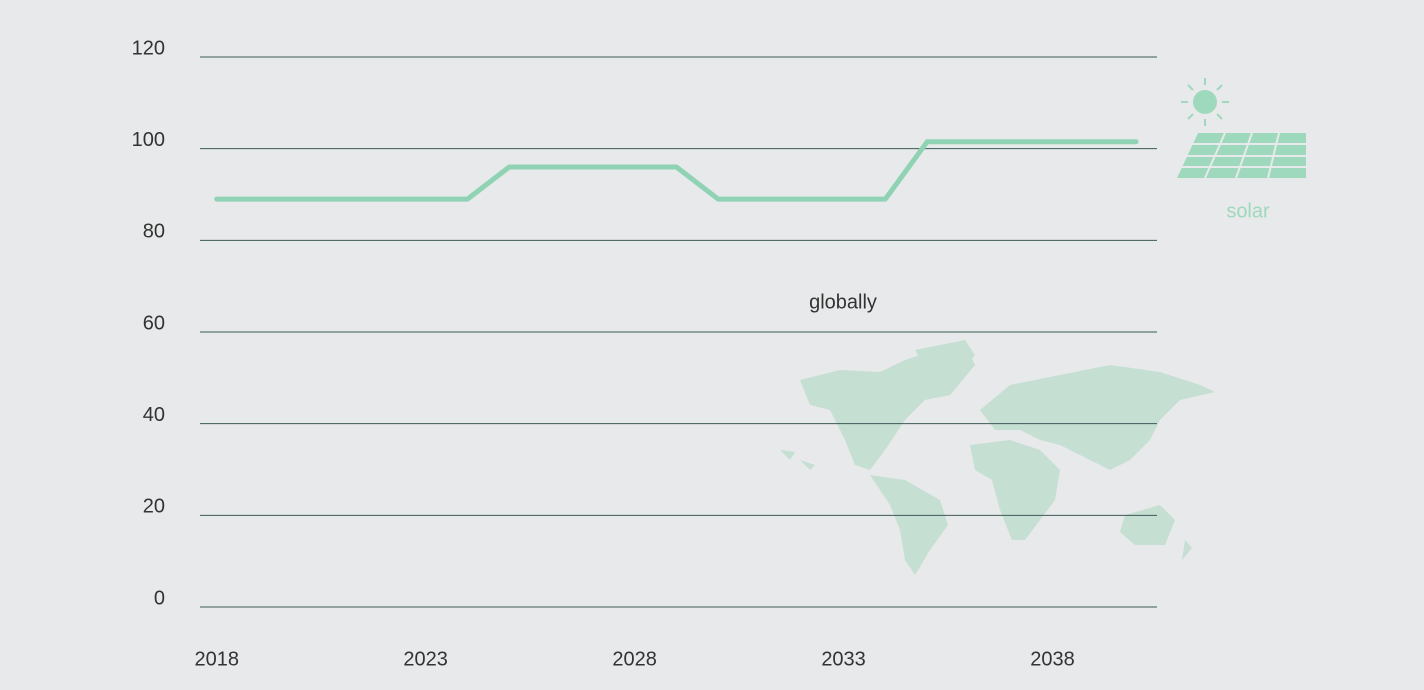 The width and height of the screenshot is (1424, 690). What do you see at coordinates (843, 302) in the screenshot?
I see `annotation: globally` at bounding box center [843, 302].